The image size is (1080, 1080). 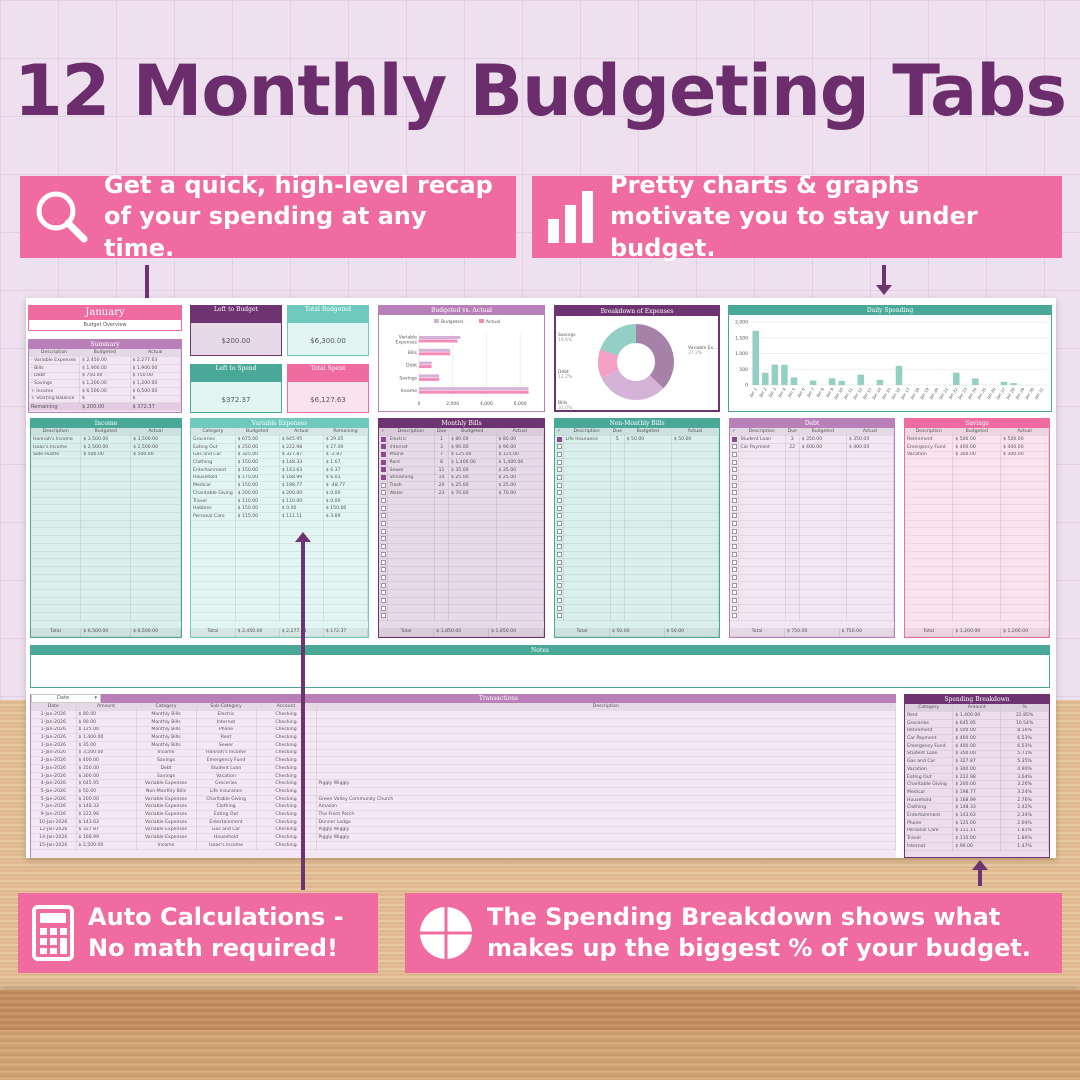 What do you see at coordinates (226, 791) in the screenshot?
I see `cell: Life Insurance` at bounding box center [226, 791].